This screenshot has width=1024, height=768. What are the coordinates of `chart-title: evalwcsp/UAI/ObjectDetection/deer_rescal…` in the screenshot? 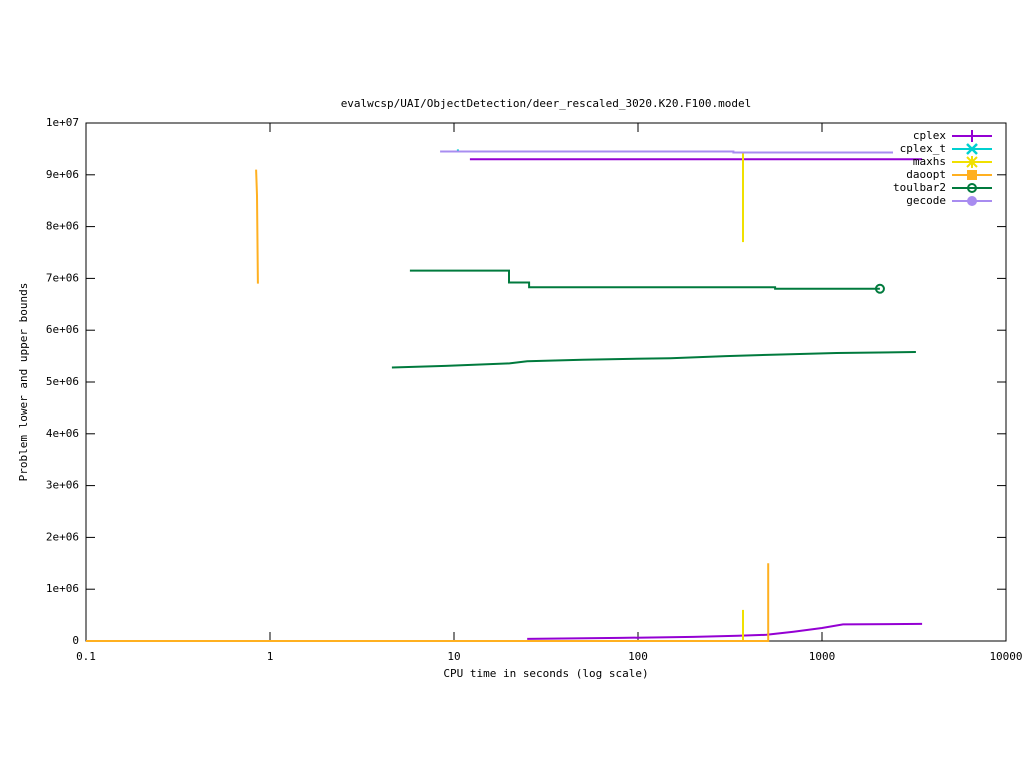 It's located at (546, 103).